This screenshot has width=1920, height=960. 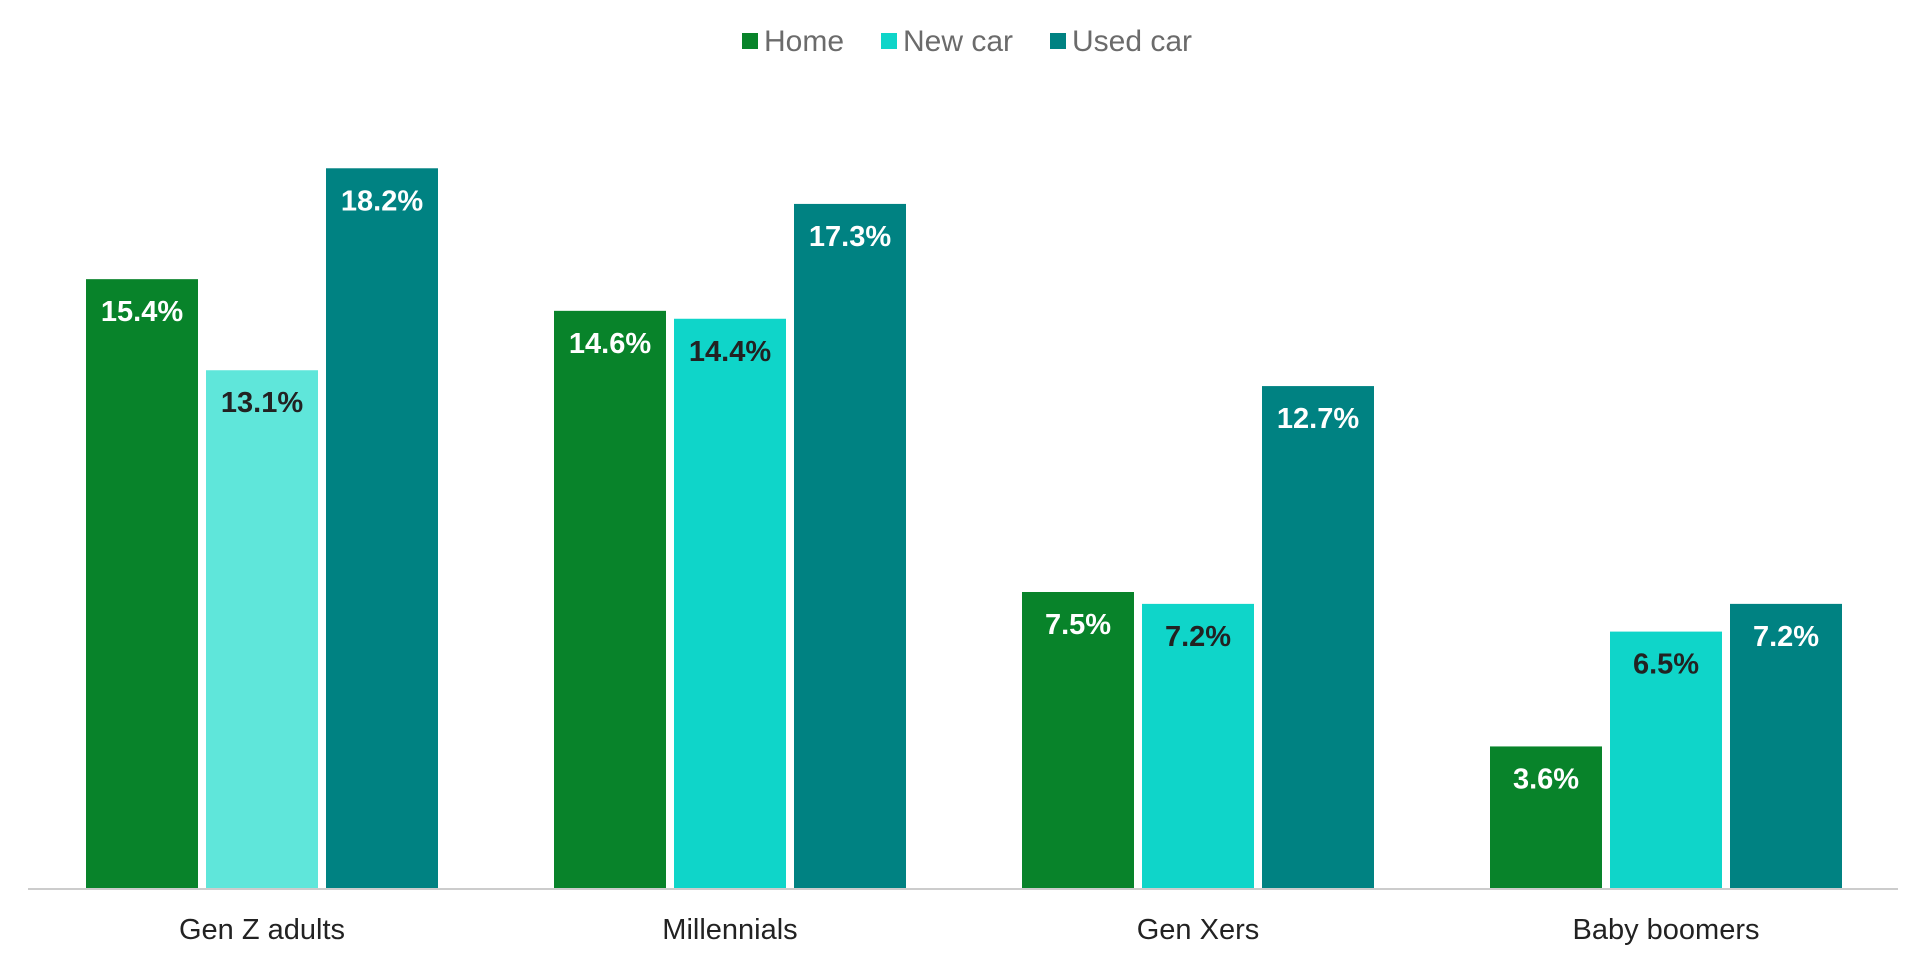 What do you see at coordinates (1198, 746) in the screenshot?
I see `bar-gen-xers-new-car` at bounding box center [1198, 746].